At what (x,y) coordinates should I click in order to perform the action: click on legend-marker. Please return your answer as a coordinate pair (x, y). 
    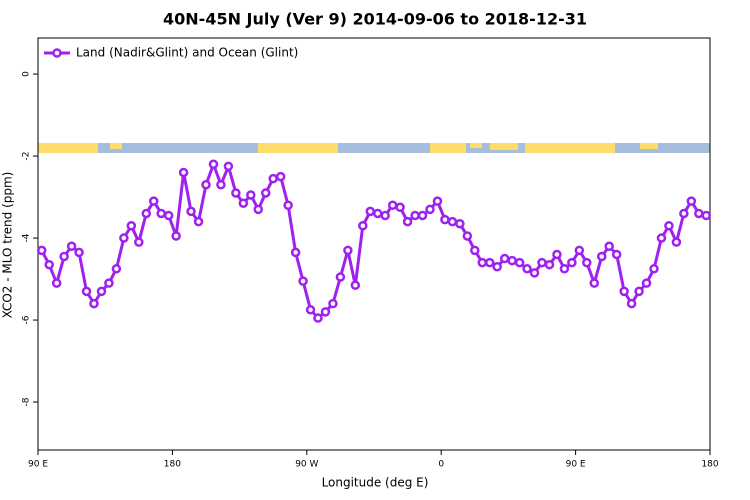
    Looking at the image, I should click on (57, 53).